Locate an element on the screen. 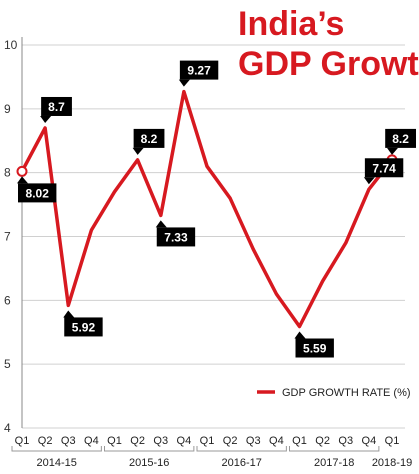 The height and width of the screenshot is (474, 419). y-axis: 4 5 6 7 8 9 10 is located at coordinates (13, 236).